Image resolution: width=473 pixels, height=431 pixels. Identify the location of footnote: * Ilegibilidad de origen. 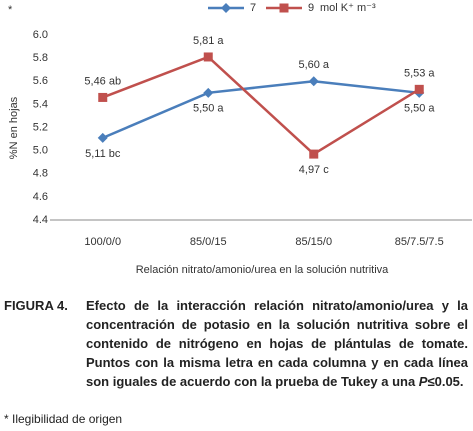
(63, 419).